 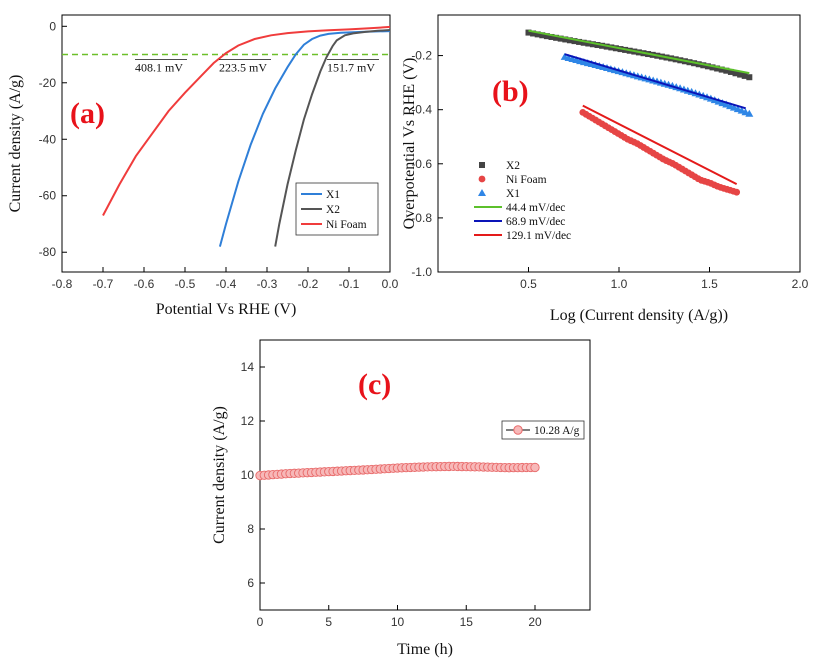 What do you see at coordinates (709, 284) in the screenshot?
I see `x-tick-label: 1.5` at bounding box center [709, 284].